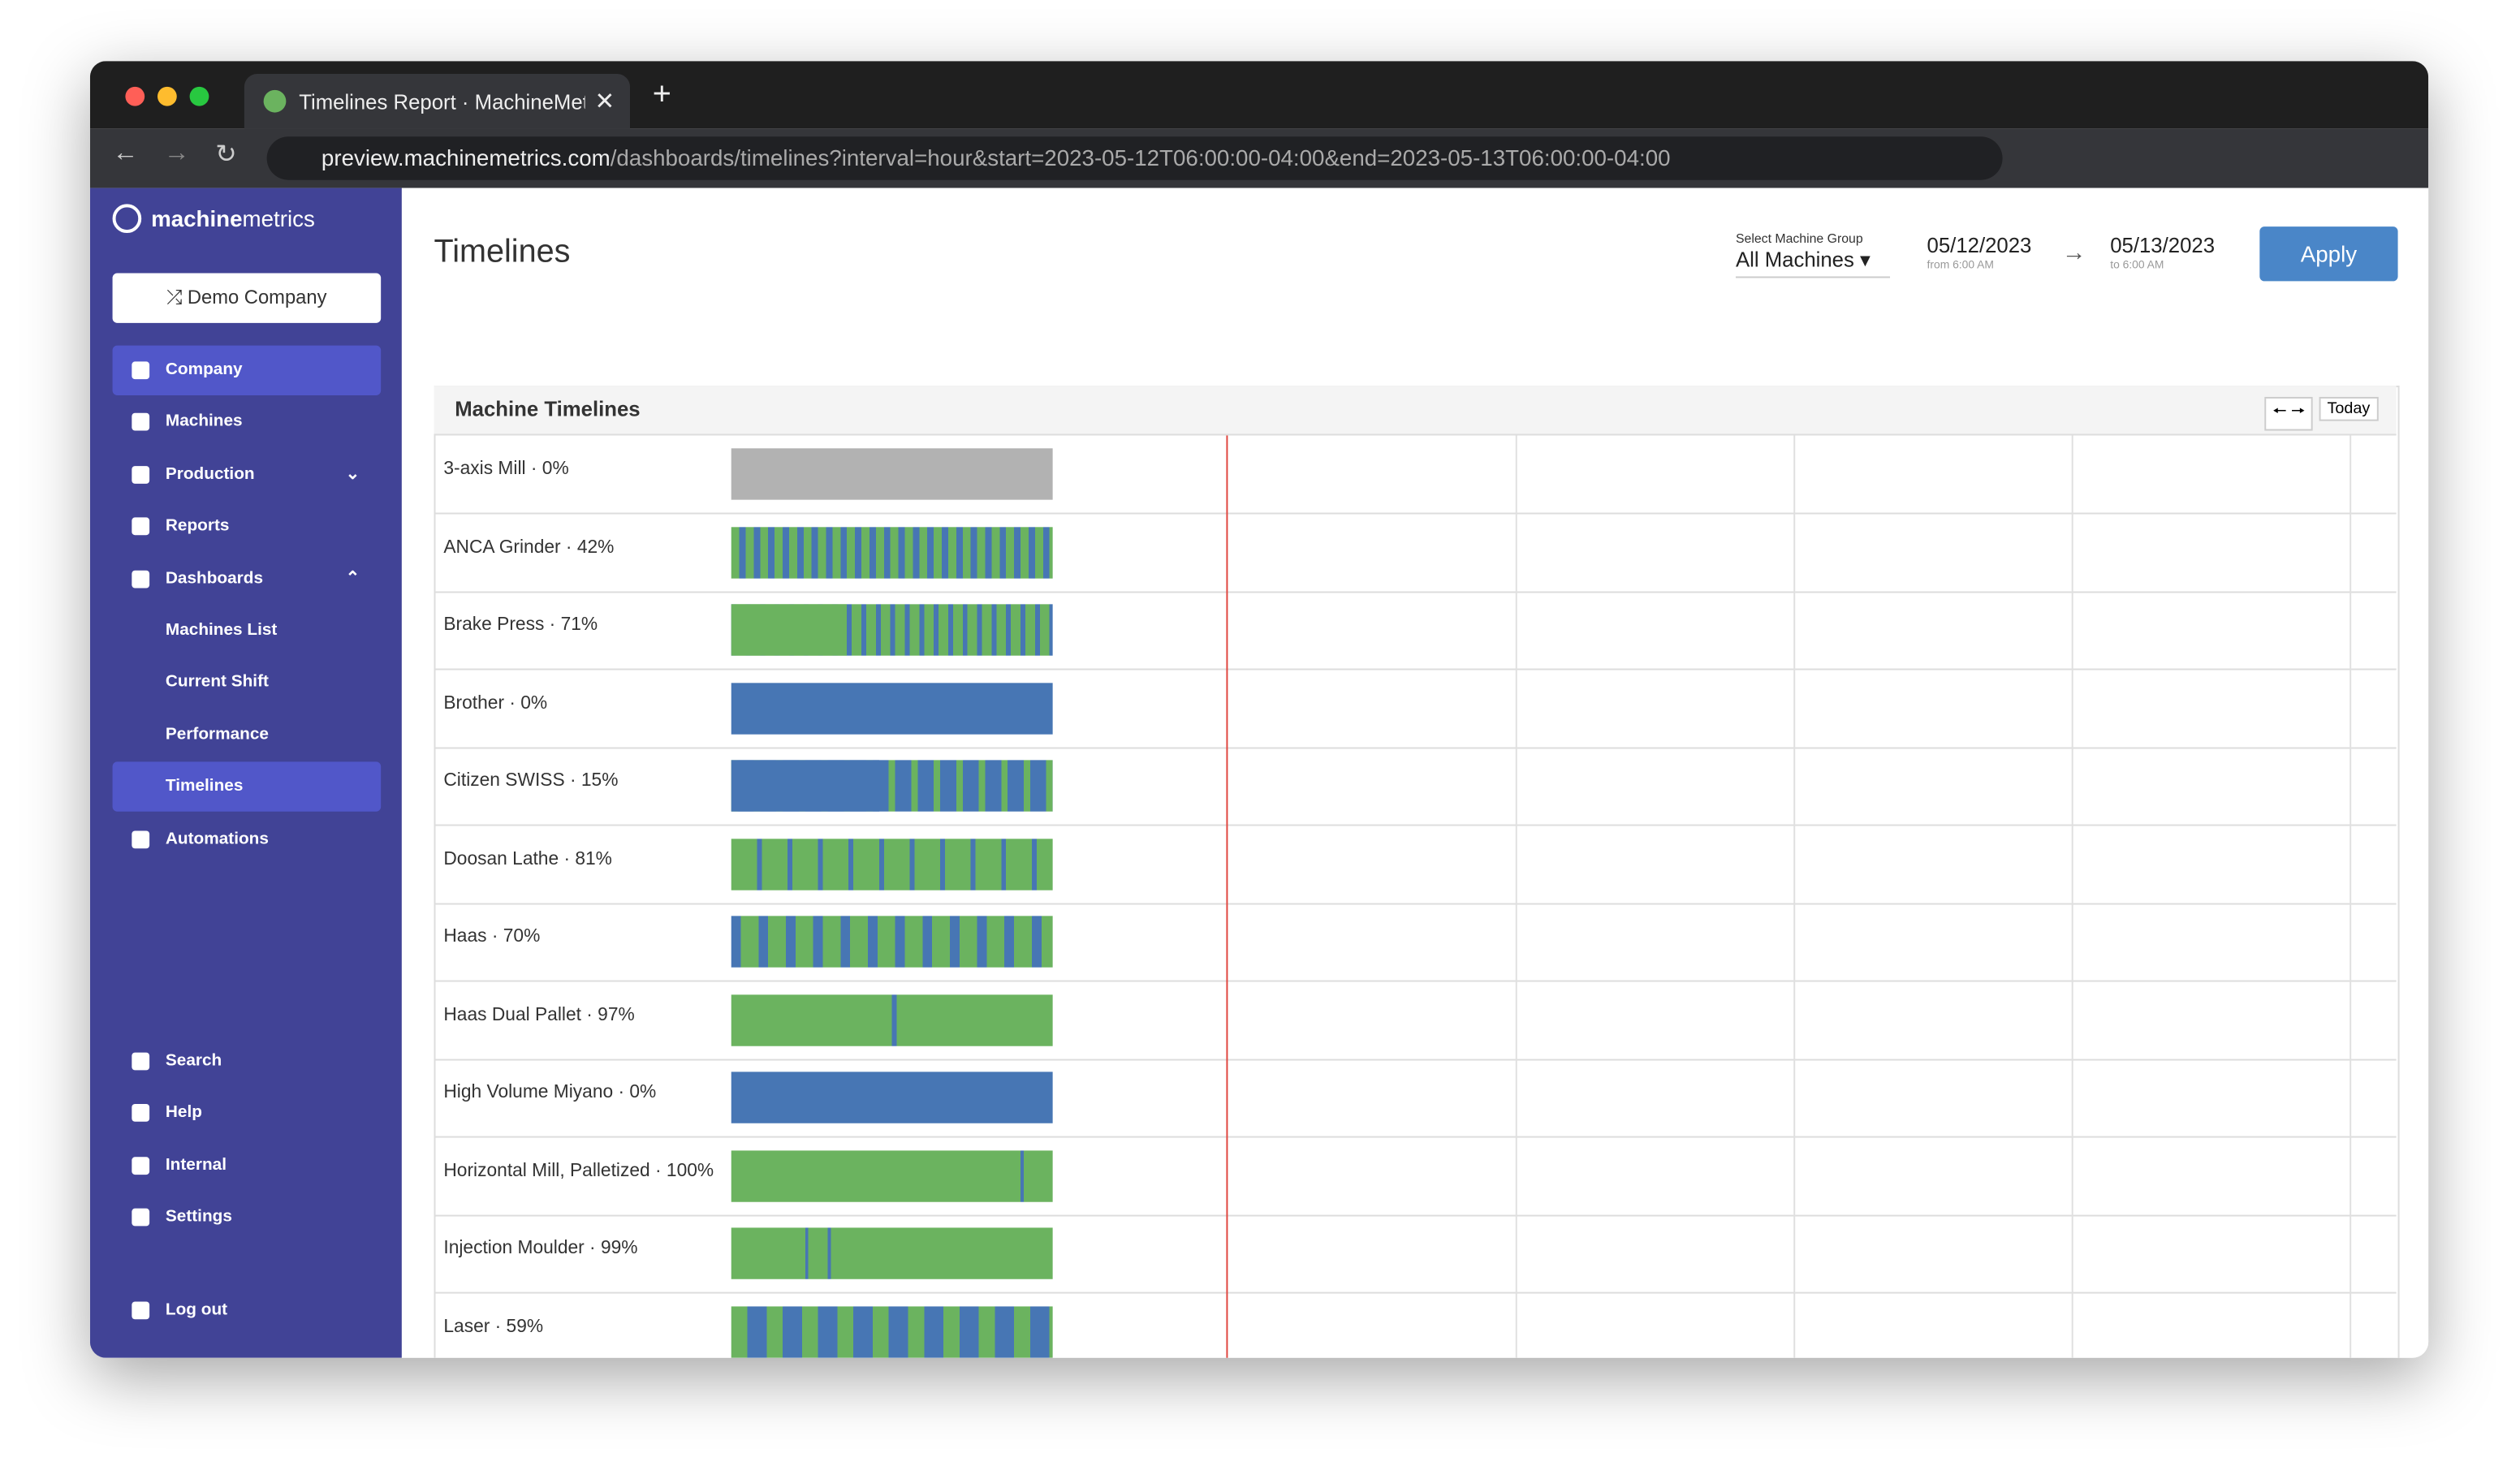 The image size is (2520, 1479). Describe the element at coordinates (248, 735) in the screenshot. I see `nav-item: Performance` at that location.